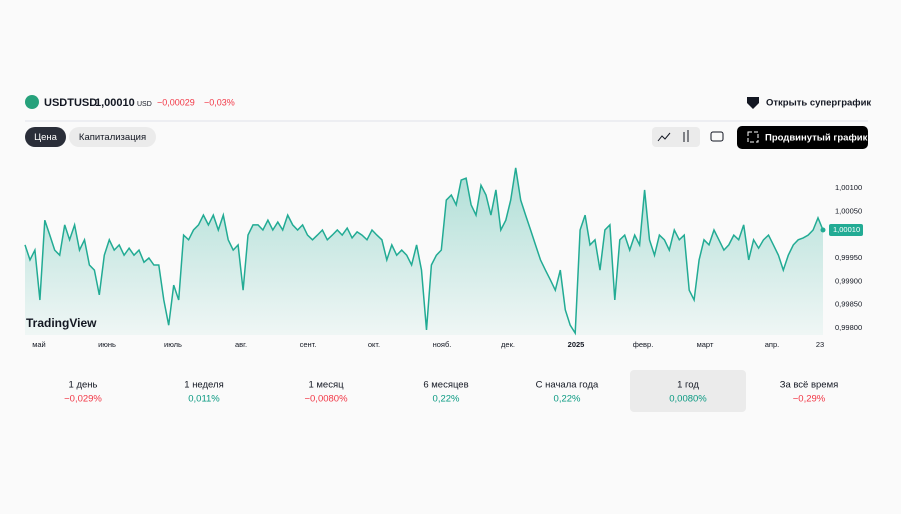 The height and width of the screenshot is (514, 901). I want to click on advanced-button, so click(802, 137).